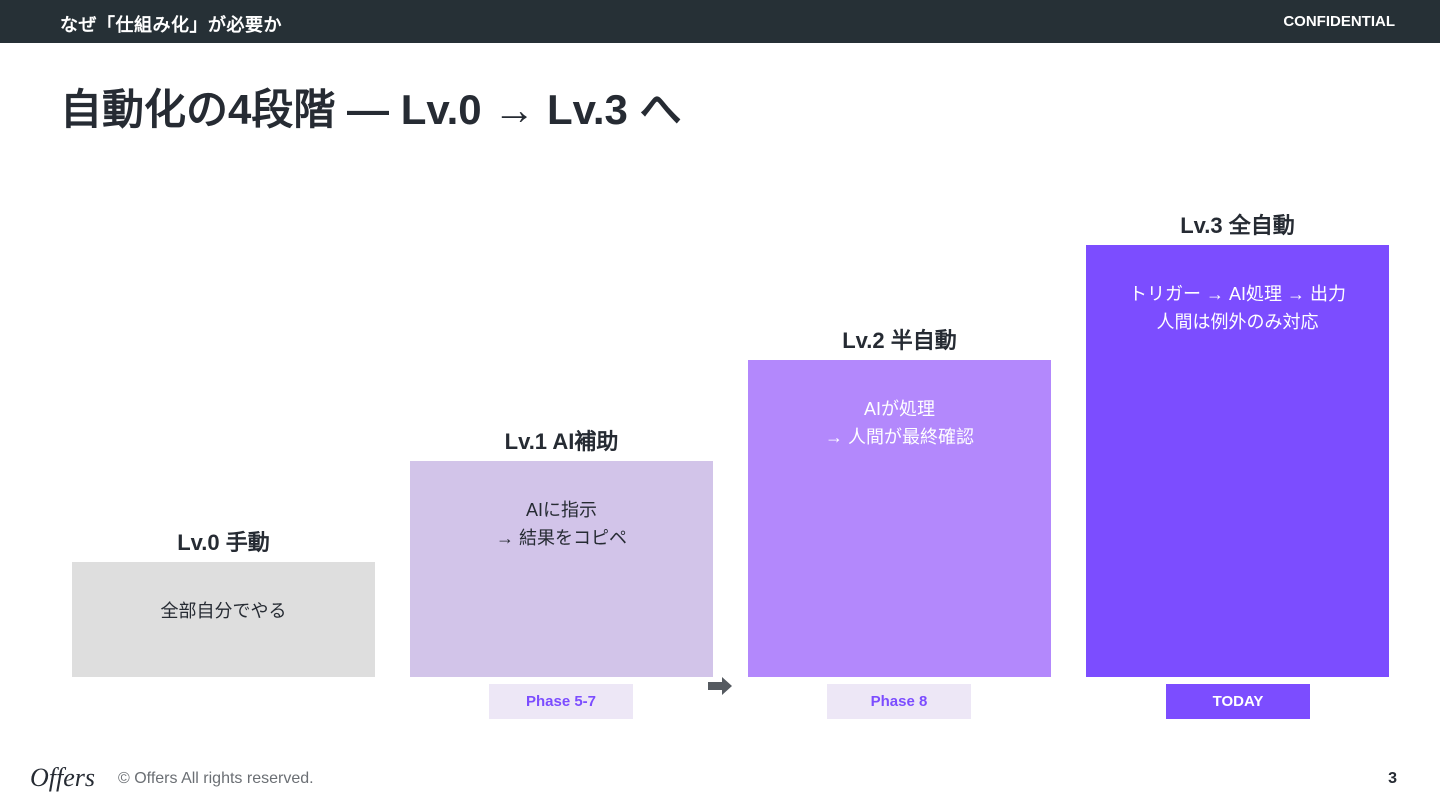 The width and height of the screenshot is (1440, 810). Describe the element at coordinates (216, 778) in the screenshot. I see `copyright-text: © Offers All rights reserved.` at that location.